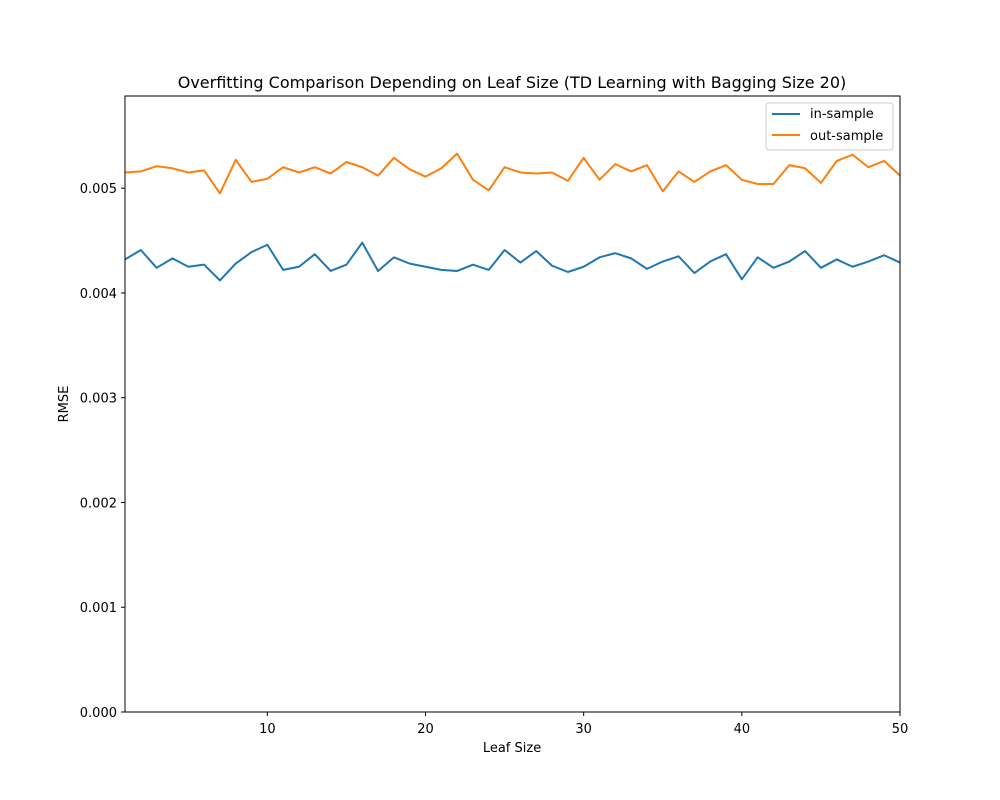 Image resolution: width=1000 pixels, height=800 pixels. I want to click on x-tick-label: 40, so click(742, 729).